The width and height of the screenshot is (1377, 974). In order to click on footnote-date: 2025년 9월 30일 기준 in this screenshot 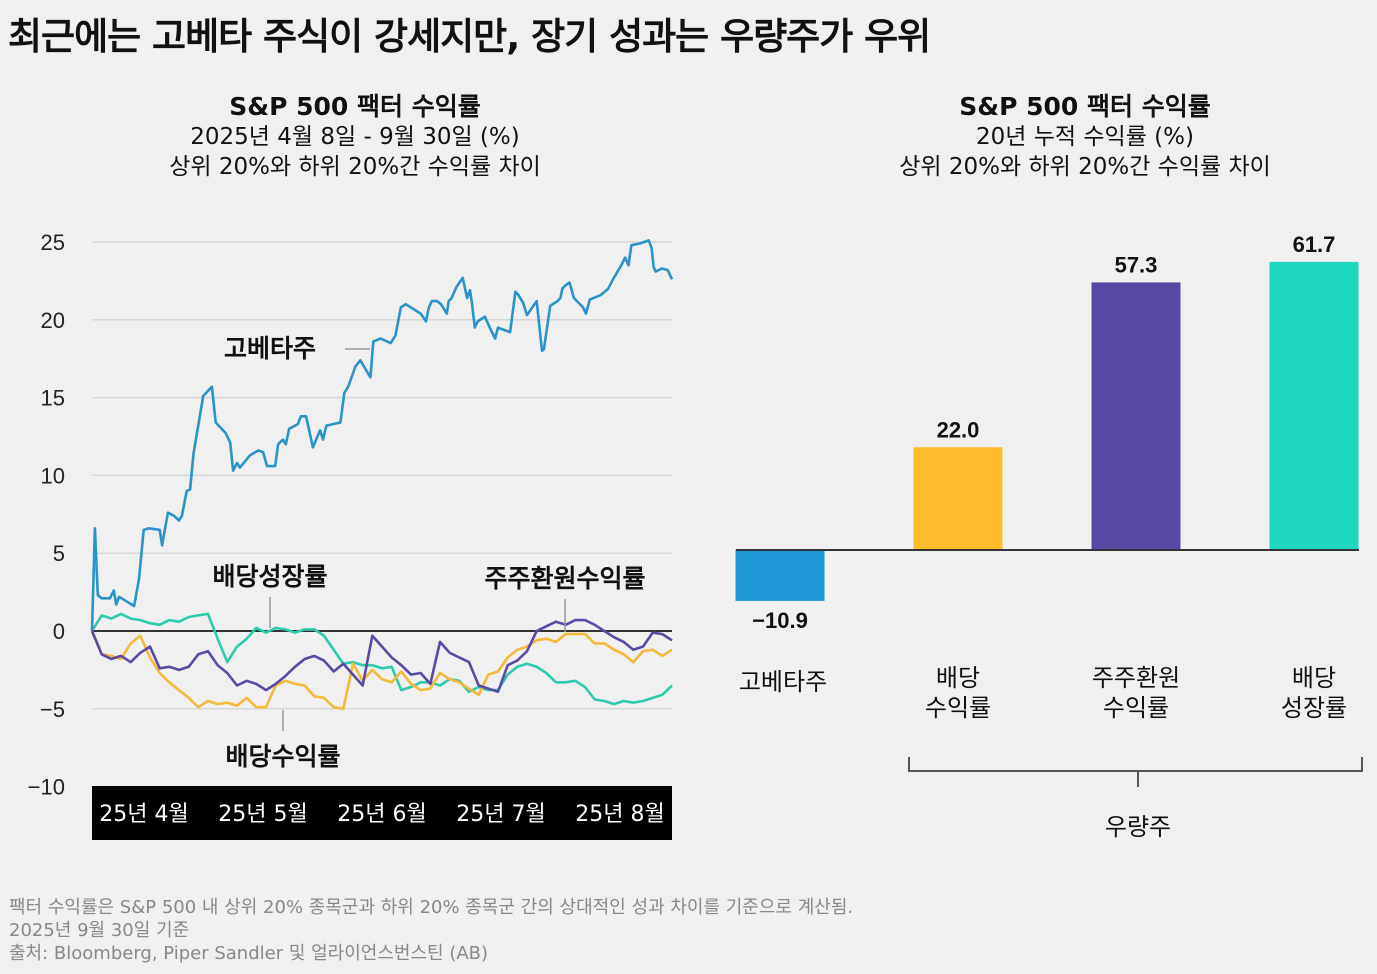, I will do `click(99, 930)`.